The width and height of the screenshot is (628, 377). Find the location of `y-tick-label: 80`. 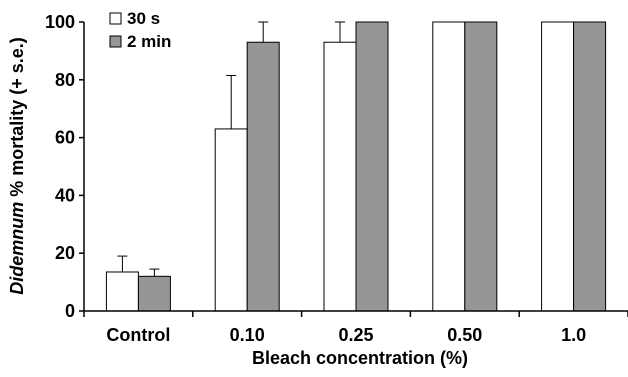

y-tick-label: 80 is located at coordinates (65, 80).